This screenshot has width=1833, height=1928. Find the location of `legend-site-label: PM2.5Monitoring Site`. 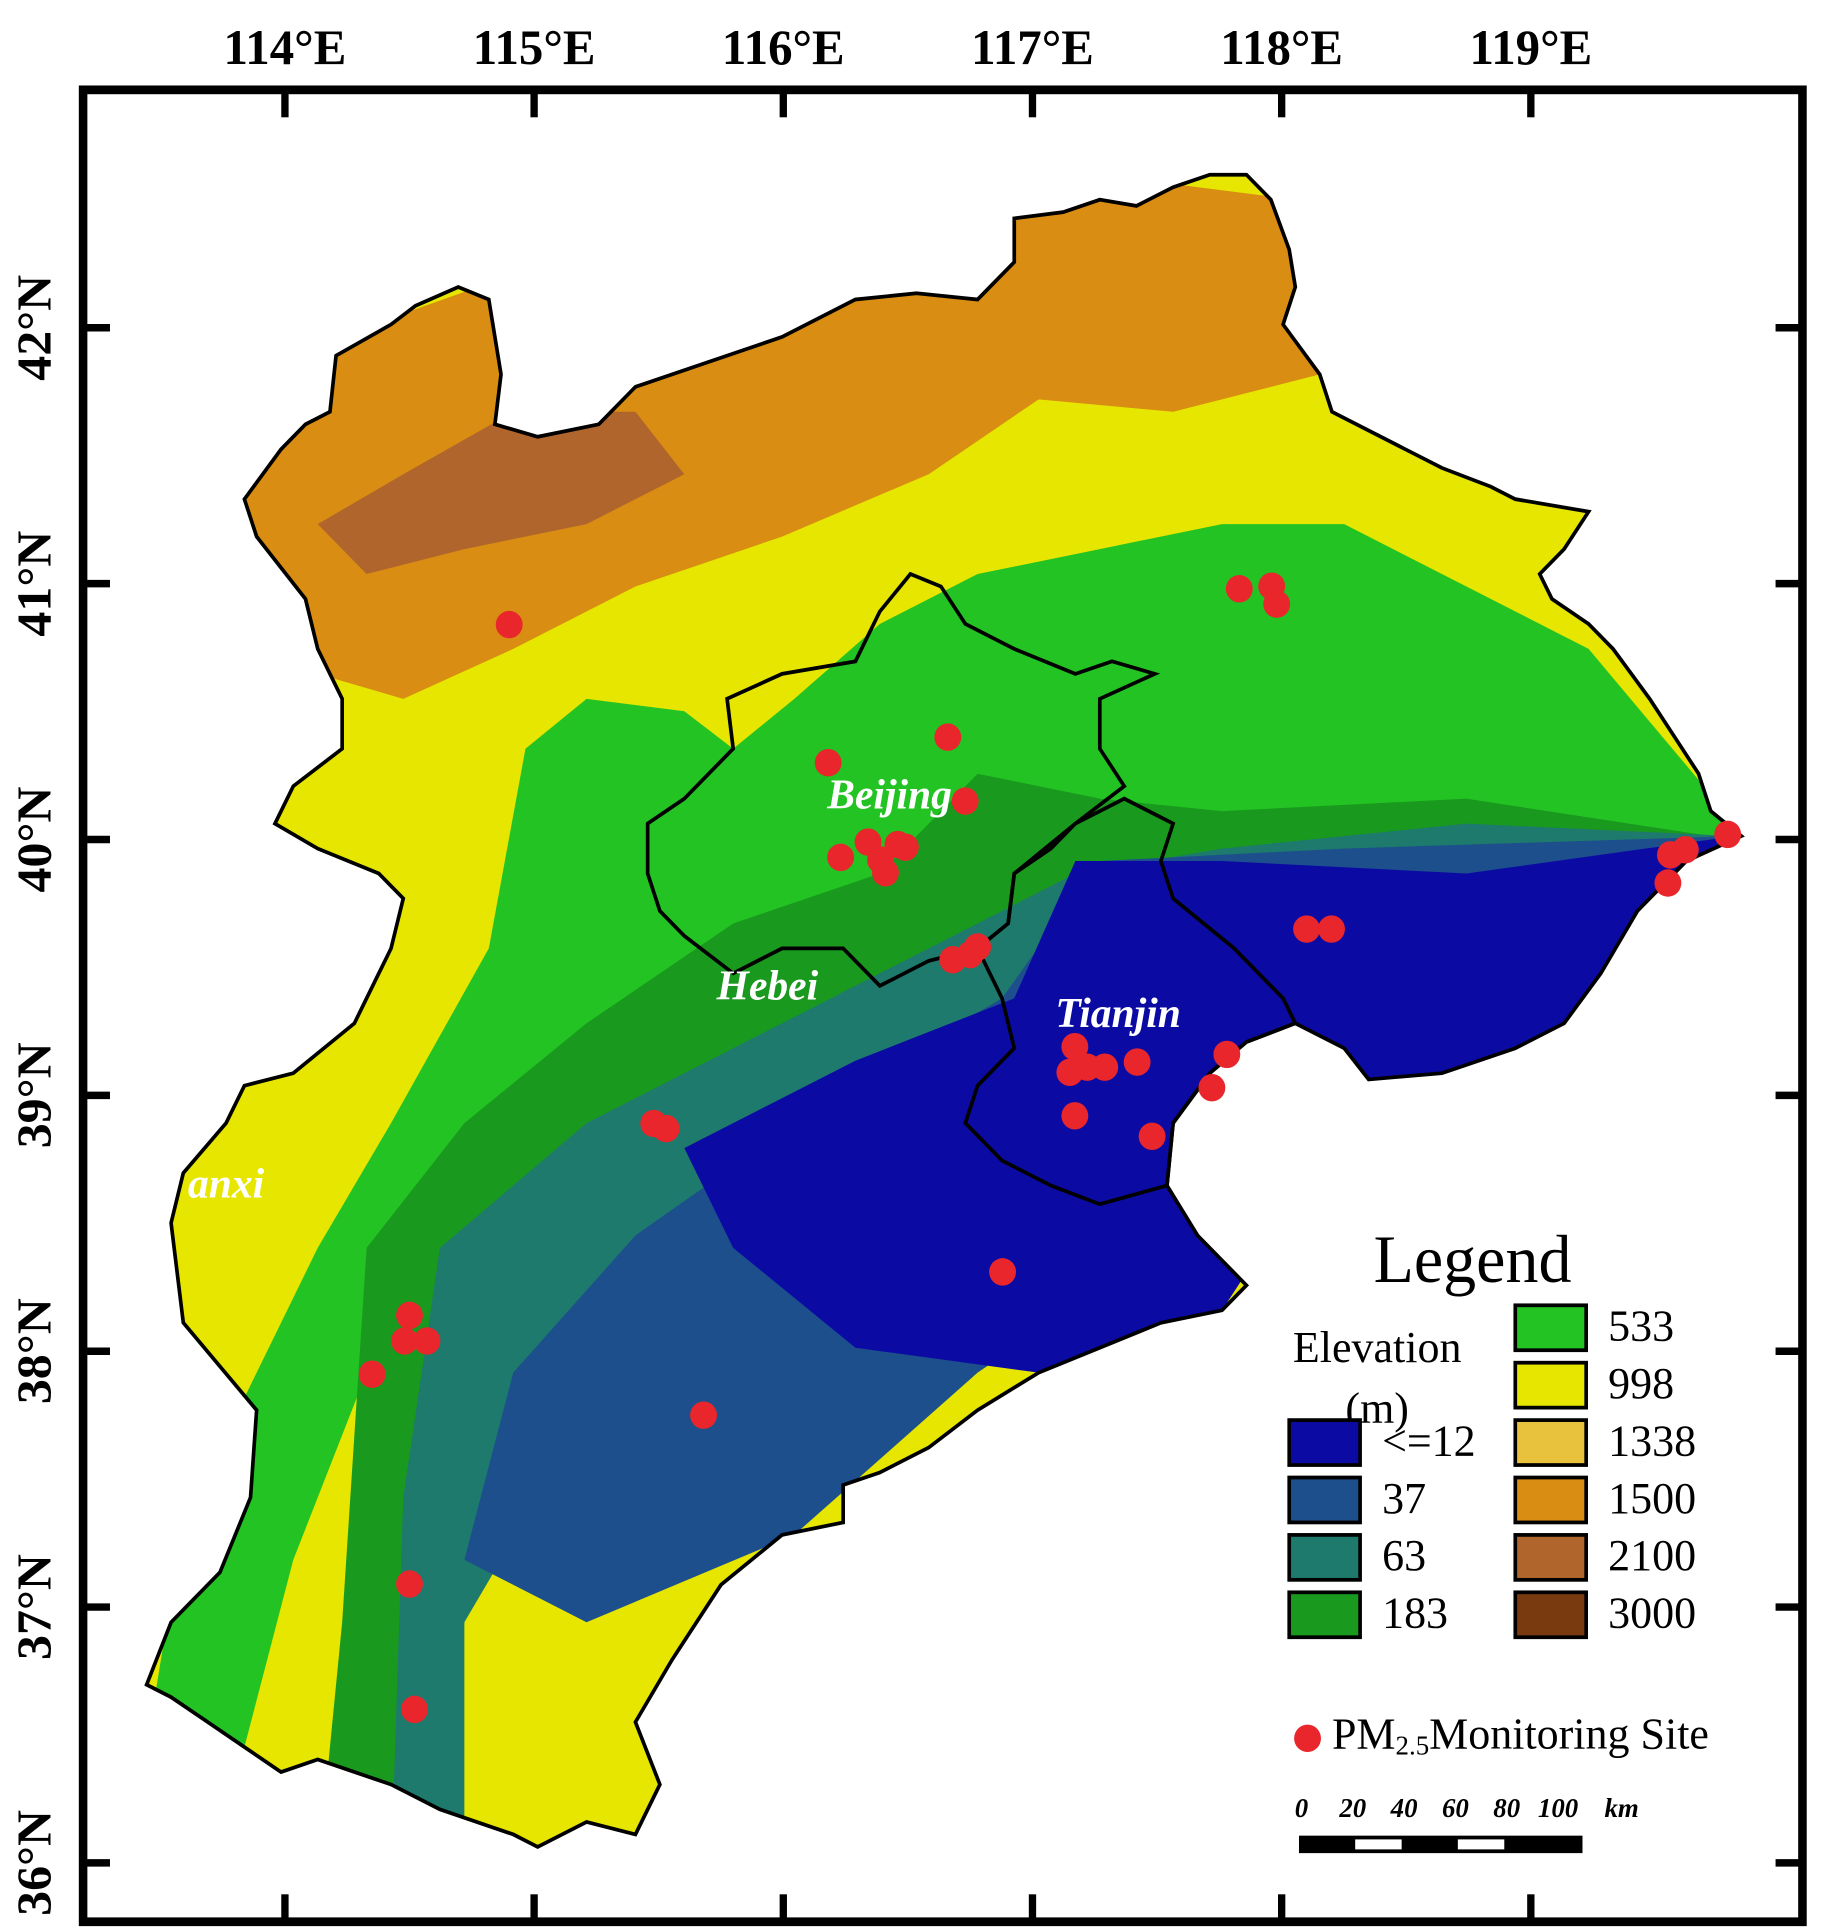

legend-site-label: PM2.5Monitoring Site is located at coordinates (1520, 1734).